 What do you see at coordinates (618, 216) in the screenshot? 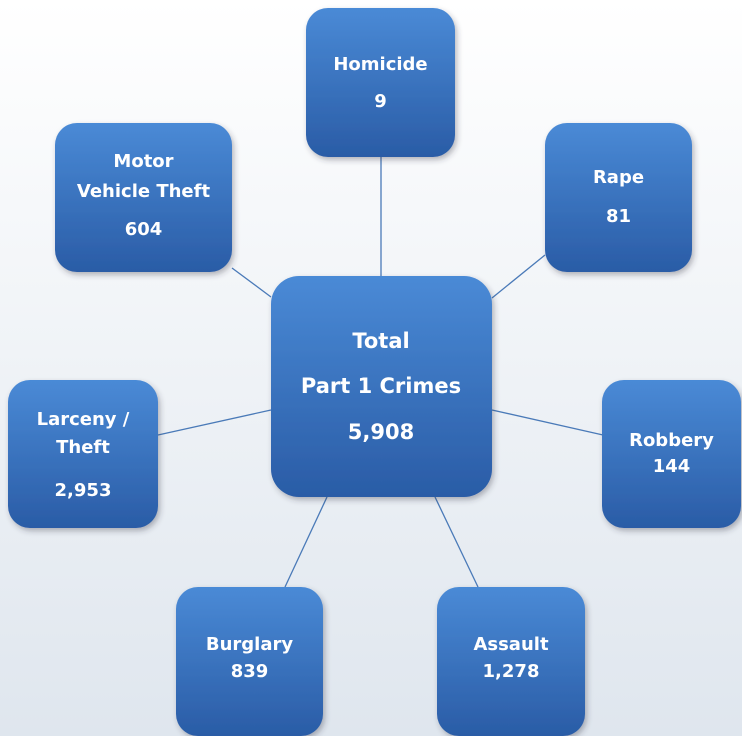
I see `node-value: 81` at bounding box center [618, 216].